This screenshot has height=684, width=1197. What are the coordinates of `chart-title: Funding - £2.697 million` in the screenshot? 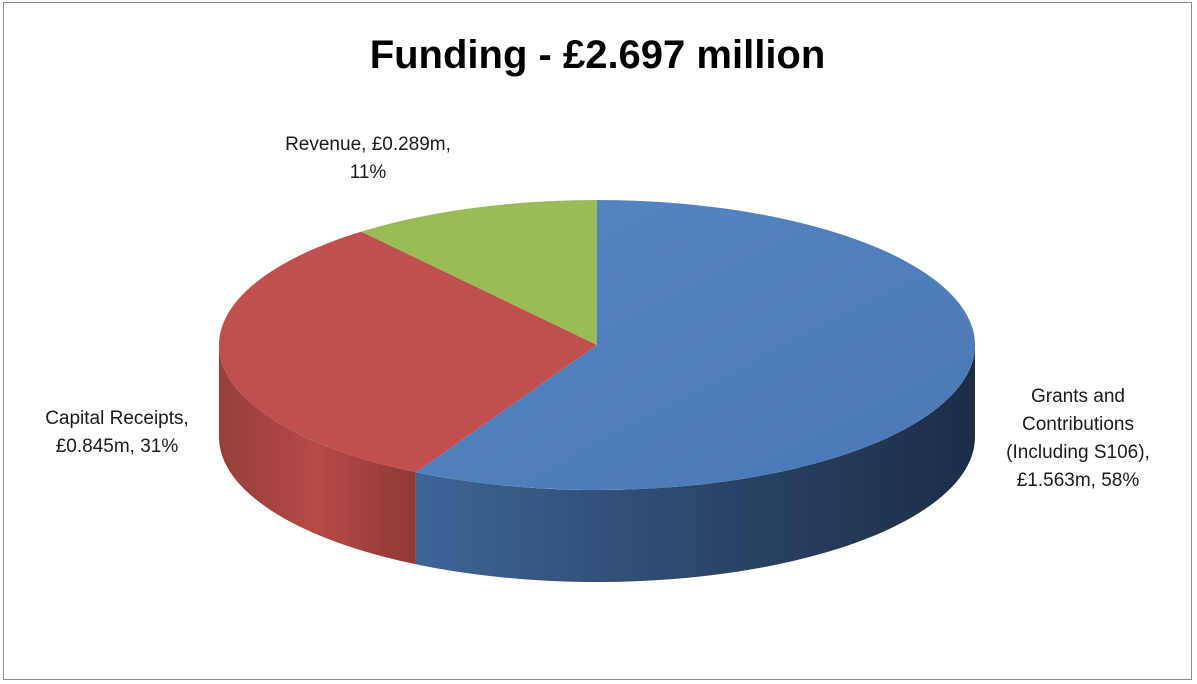 It's located at (597, 55).